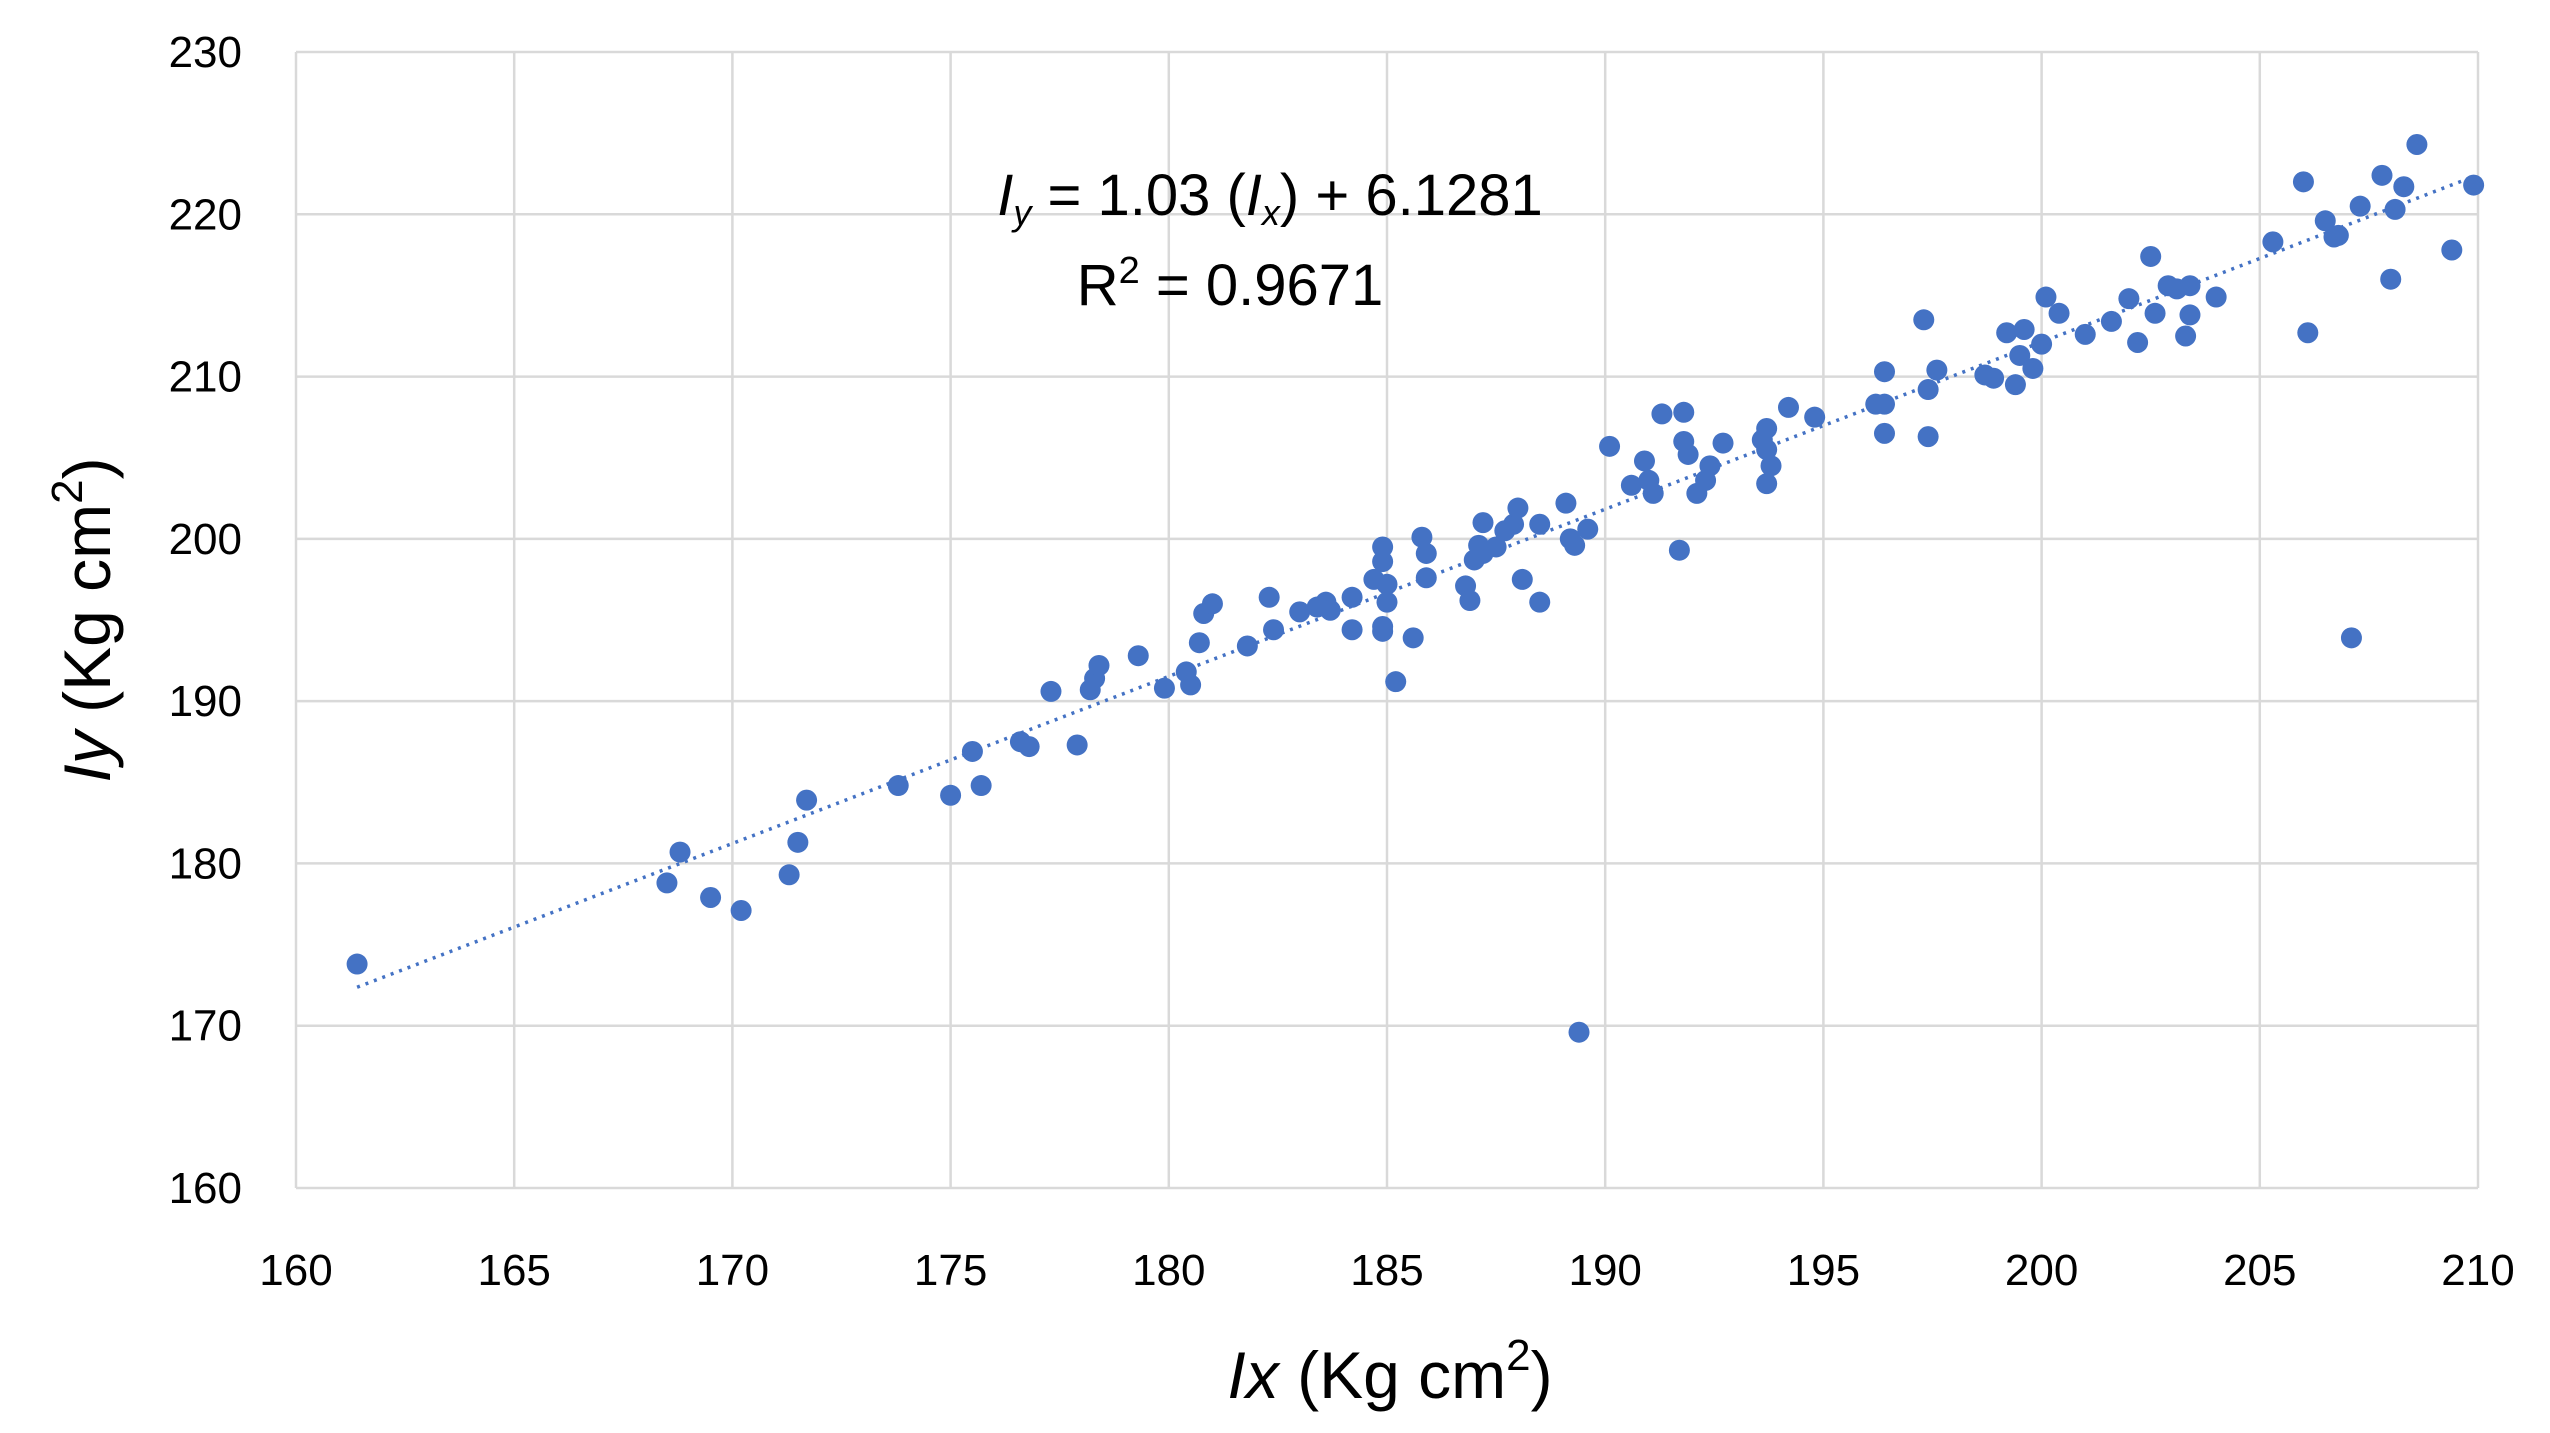  Describe the element at coordinates (205, 863) in the screenshot. I see `y-tick-label: 180` at that location.